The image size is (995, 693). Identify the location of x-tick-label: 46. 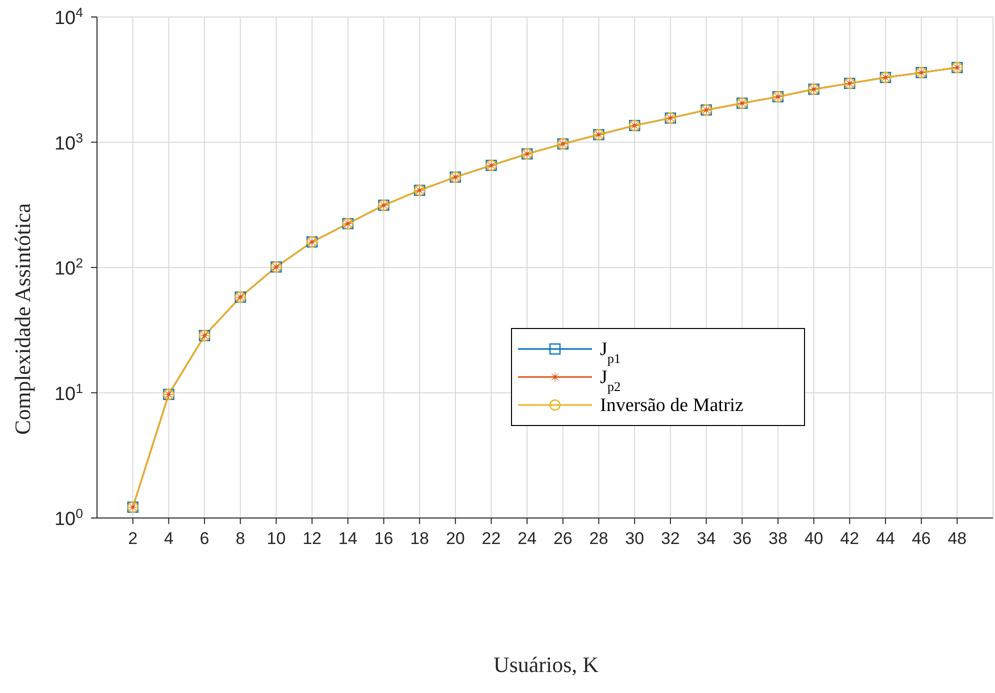
(921, 538).